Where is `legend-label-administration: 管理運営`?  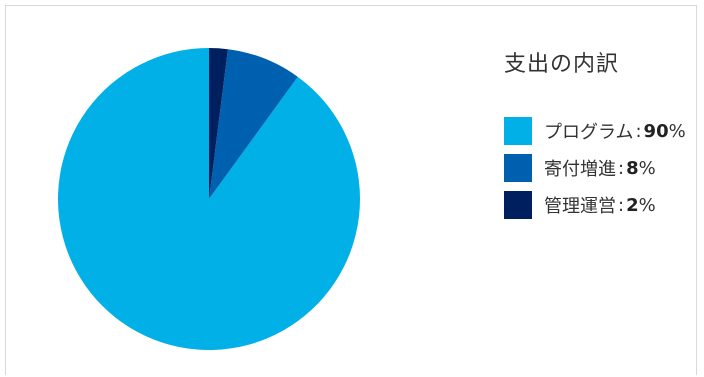
legend-label-administration: 管理運営 is located at coordinates (580, 206).